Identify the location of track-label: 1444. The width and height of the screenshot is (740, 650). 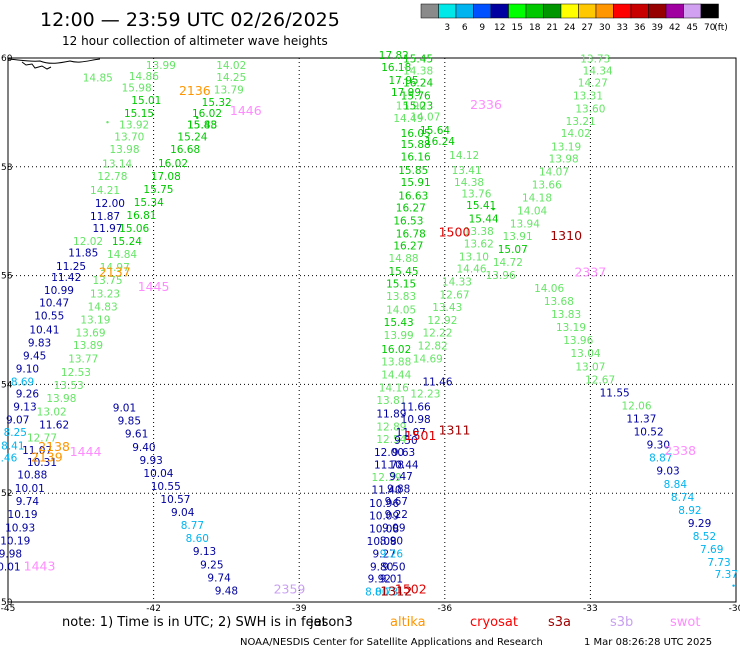
(86, 451).